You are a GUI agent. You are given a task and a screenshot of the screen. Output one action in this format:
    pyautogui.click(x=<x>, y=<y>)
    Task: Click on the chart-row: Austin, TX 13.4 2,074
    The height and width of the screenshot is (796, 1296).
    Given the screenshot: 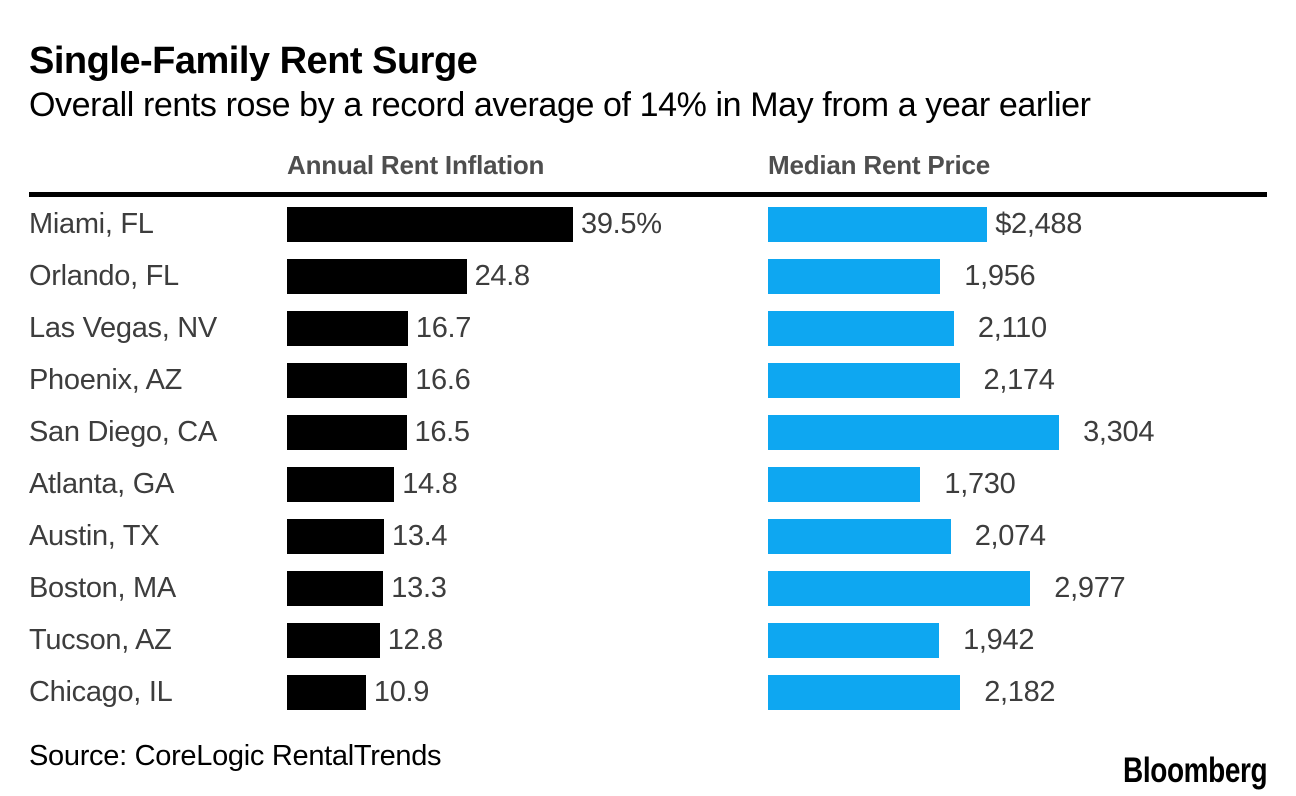 What is the action you would take?
    pyautogui.click(x=648, y=536)
    